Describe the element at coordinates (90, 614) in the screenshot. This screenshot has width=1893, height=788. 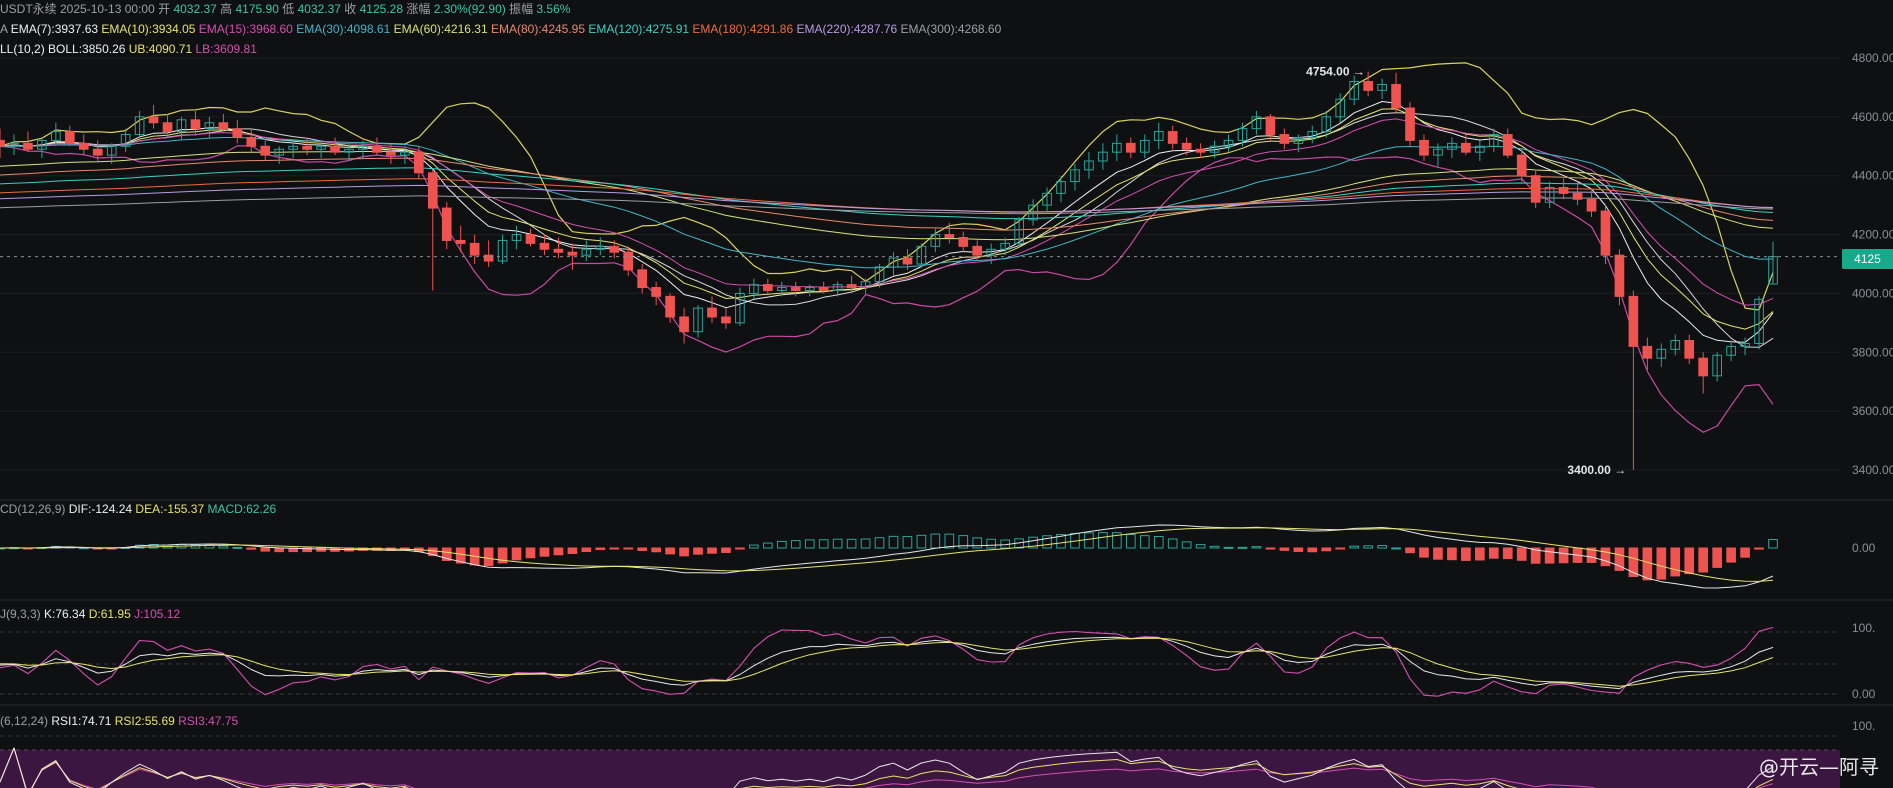
I see `kdj-legend: J(9,3,3) K:76.34 D:61.95 J:105.12` at that location.